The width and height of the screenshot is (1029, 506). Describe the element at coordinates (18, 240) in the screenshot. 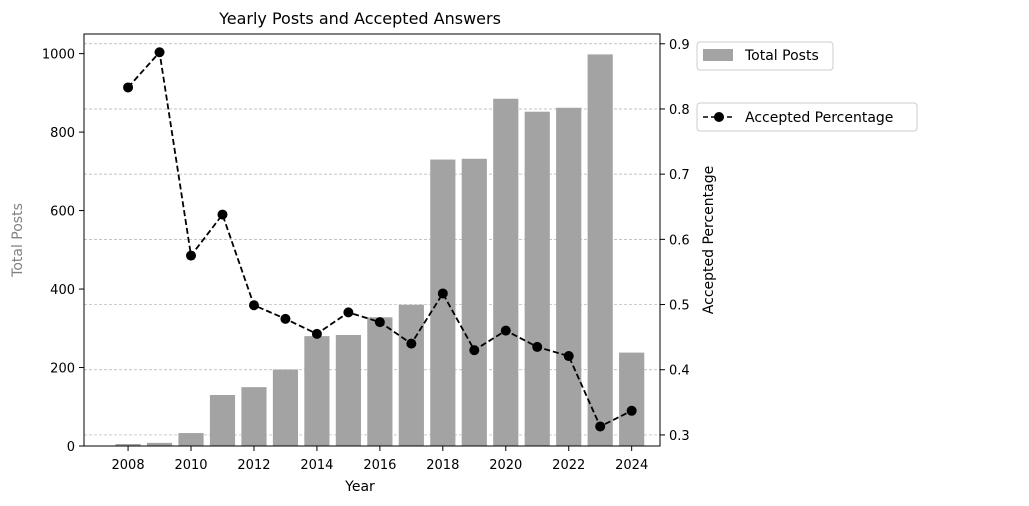

I see `y-axis-left-label: Total Posts` at that location.